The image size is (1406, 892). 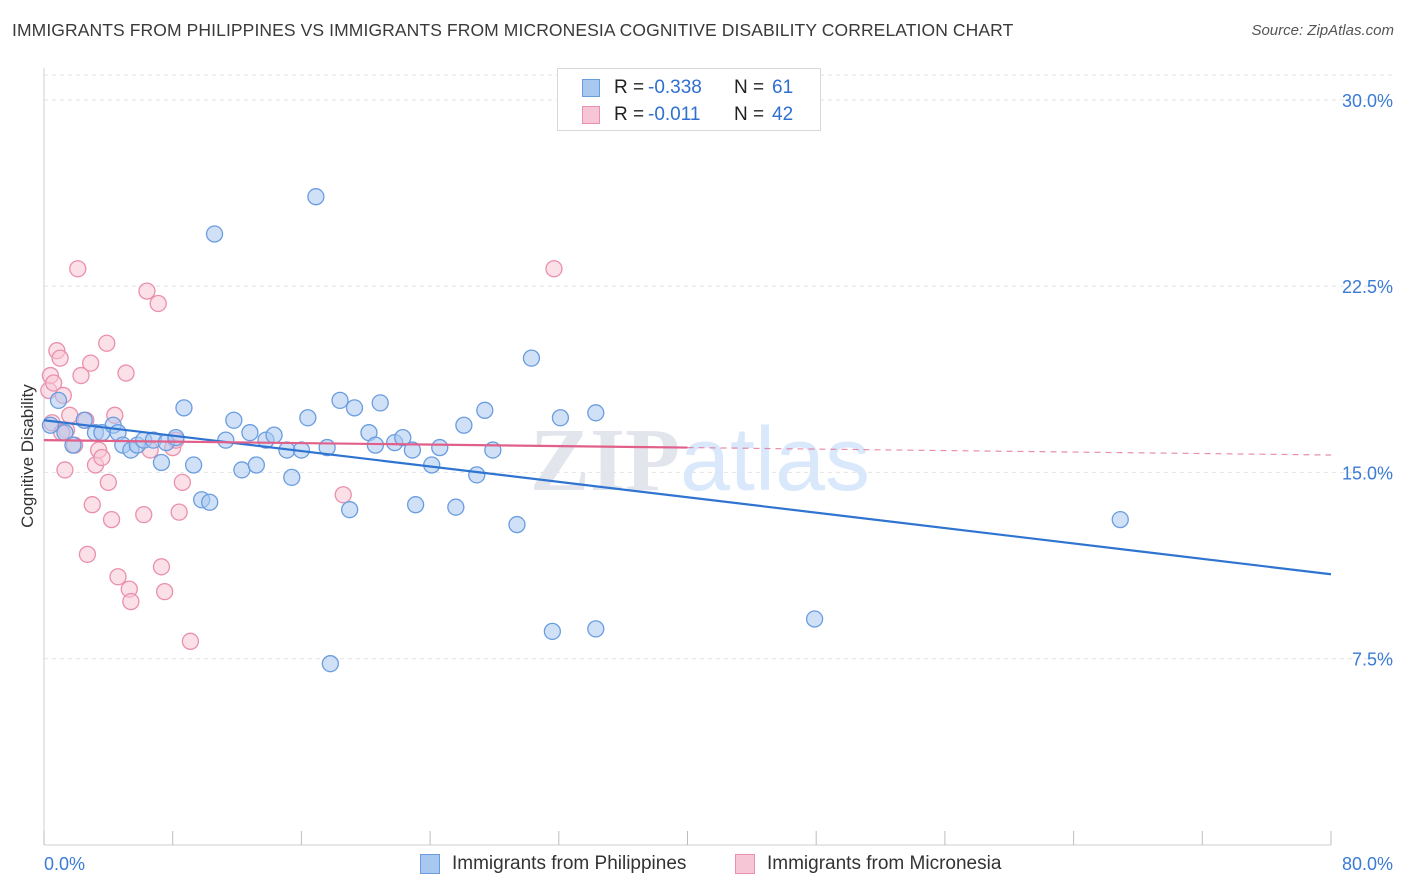 What do you see at coordinates (1009, 451) in the screenshot?
I see `micronesia-trend-extension` at bounding box center [1009, 451].